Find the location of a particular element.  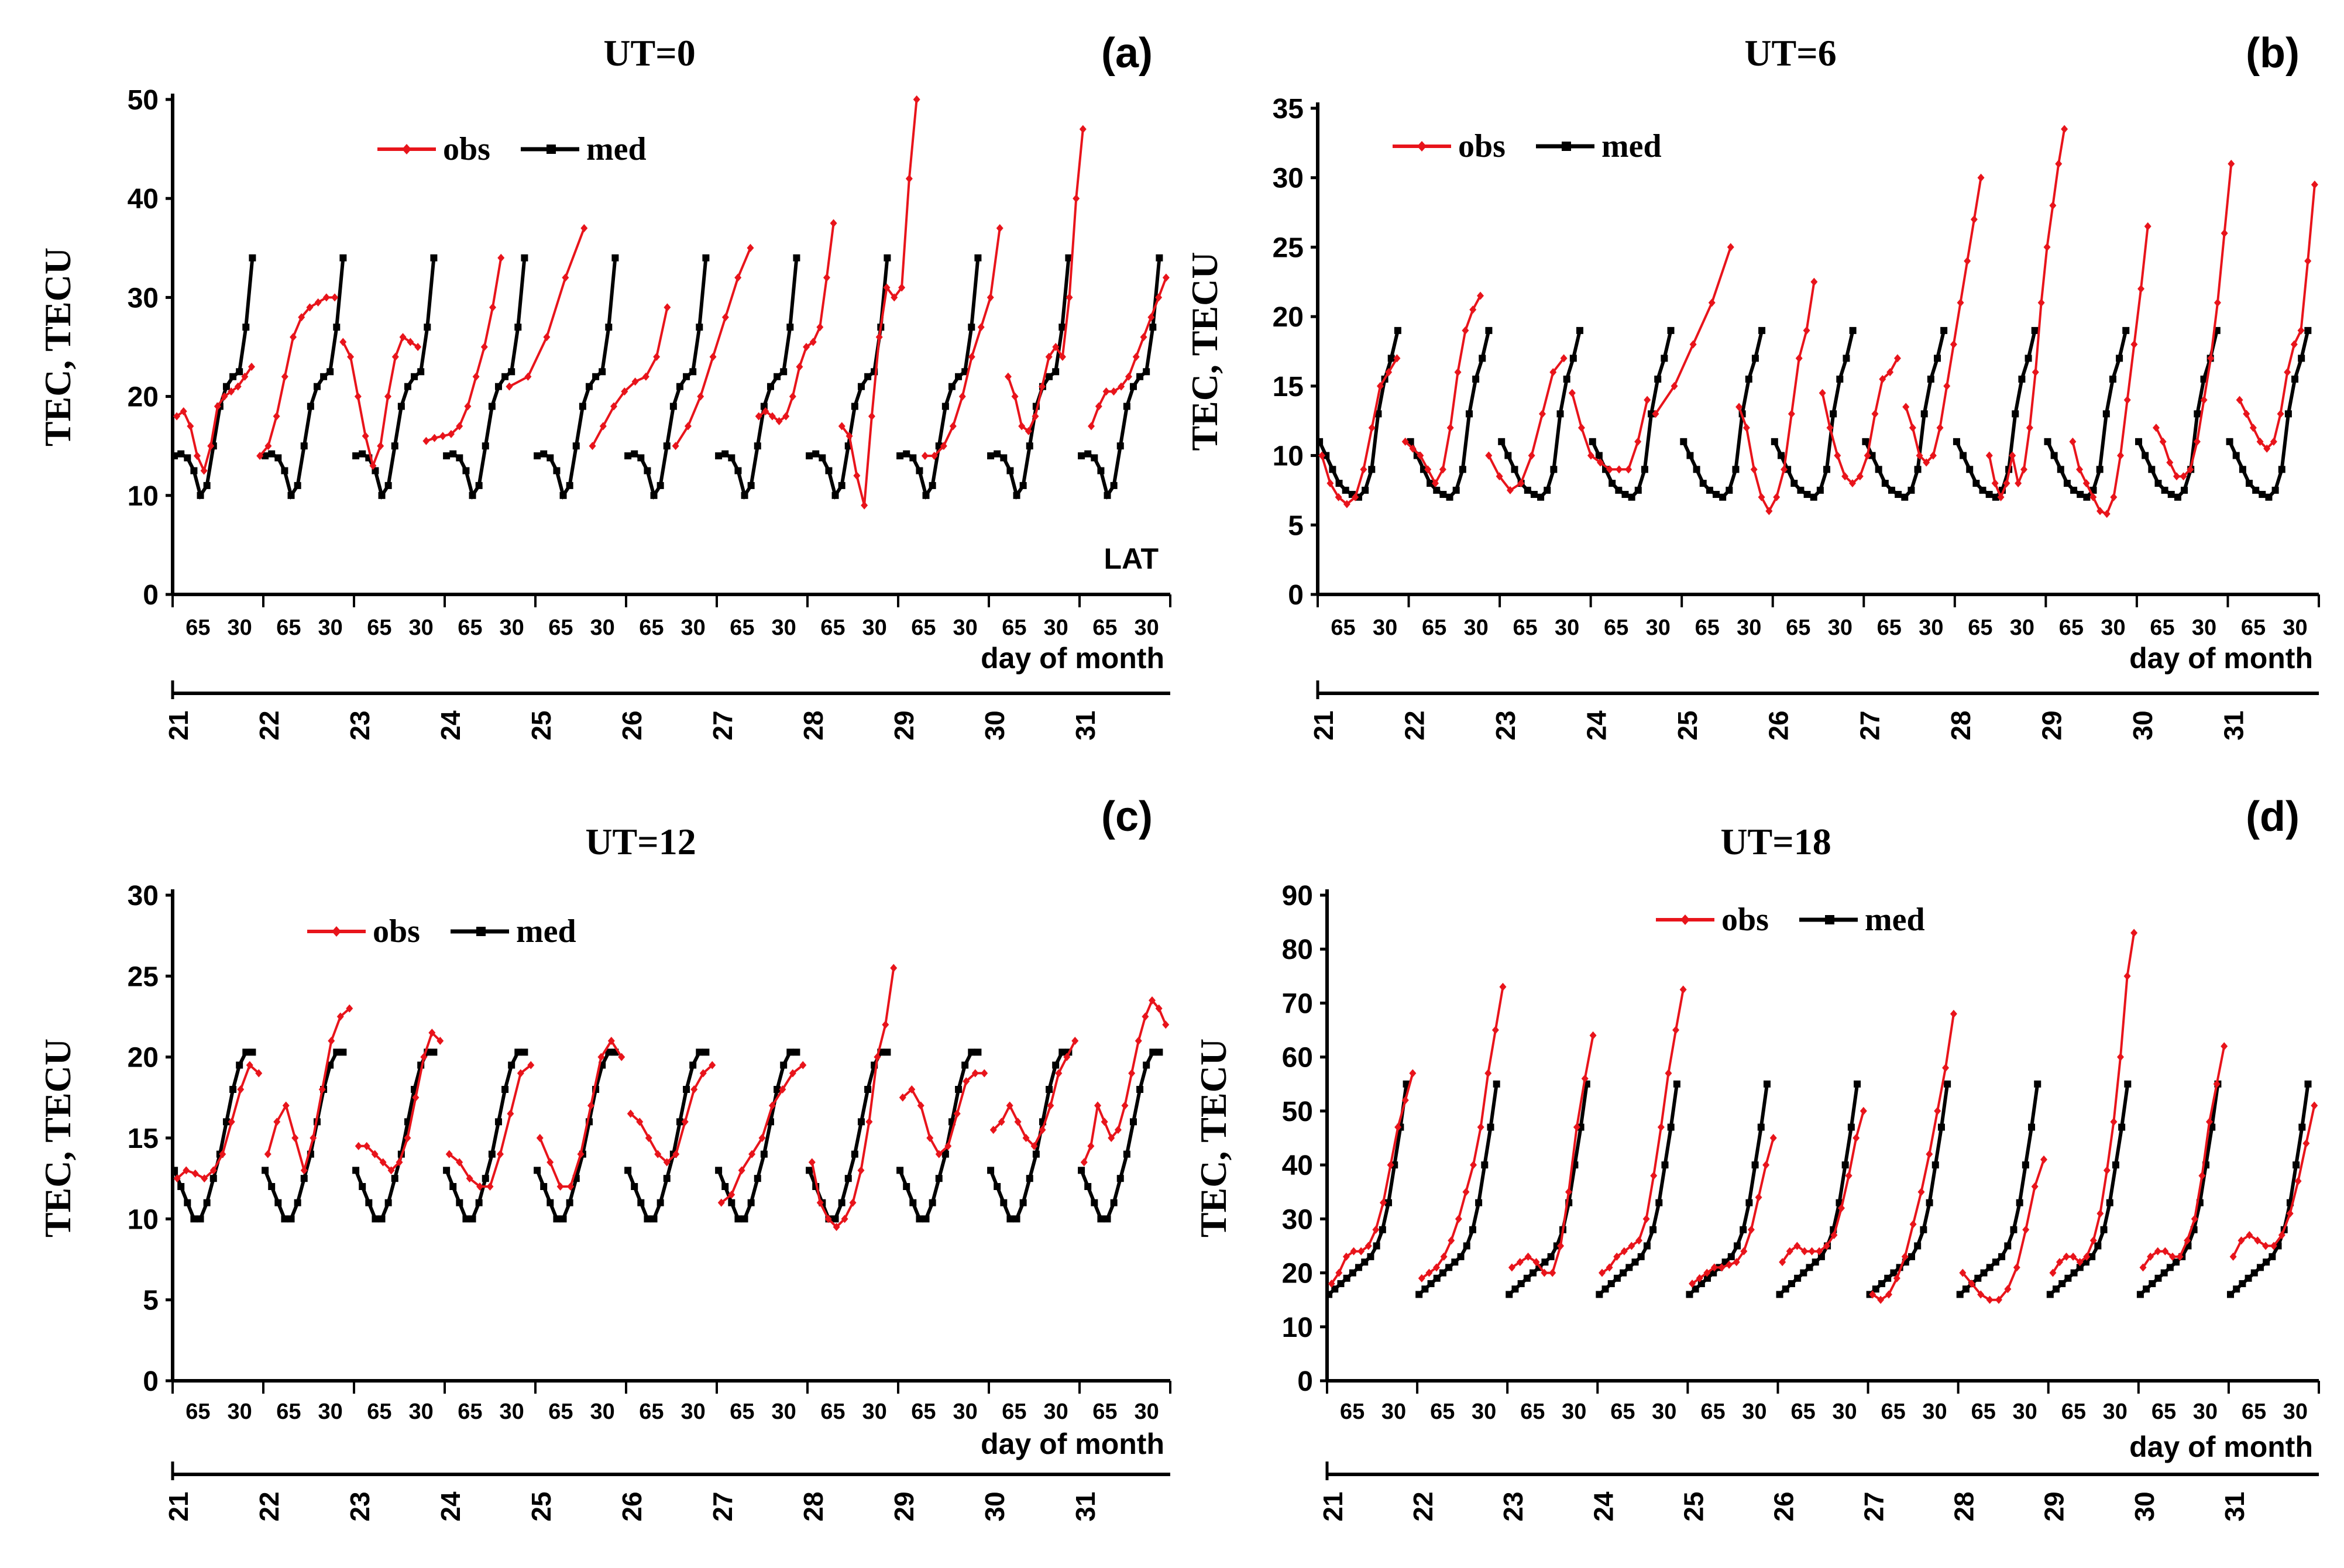

day-label: 24 is located at coordinates (450, 725).